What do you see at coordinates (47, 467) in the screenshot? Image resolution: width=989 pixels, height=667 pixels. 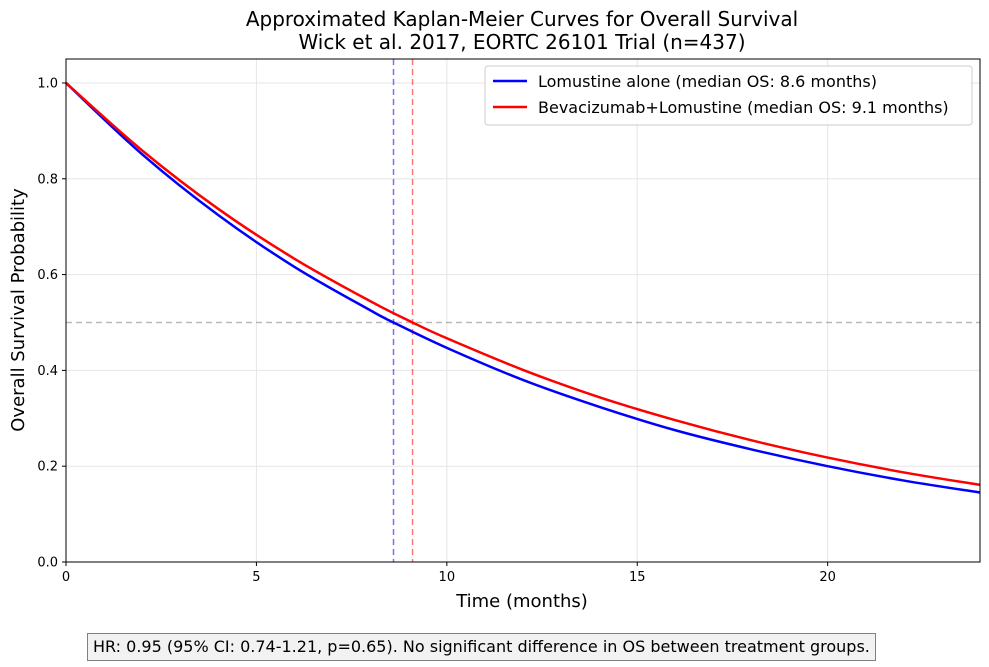 I see `y-tick-label: 0.2` at bounding box center [47, 467].